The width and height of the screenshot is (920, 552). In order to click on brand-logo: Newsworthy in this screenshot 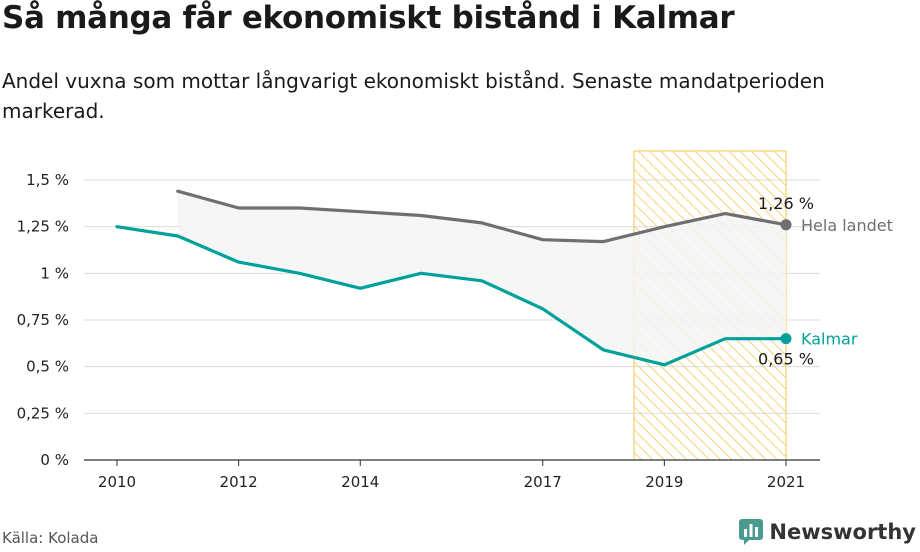, I will do `click(827, 532)`.